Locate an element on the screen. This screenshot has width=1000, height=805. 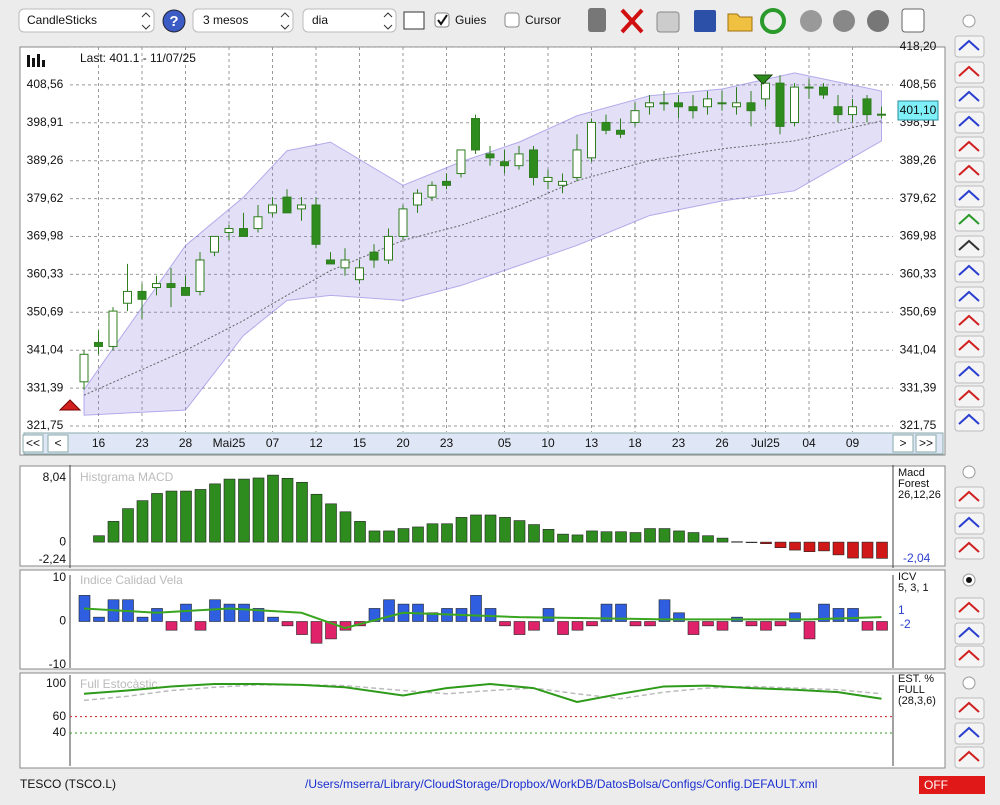
state-box is located at coordinates (952, 785).